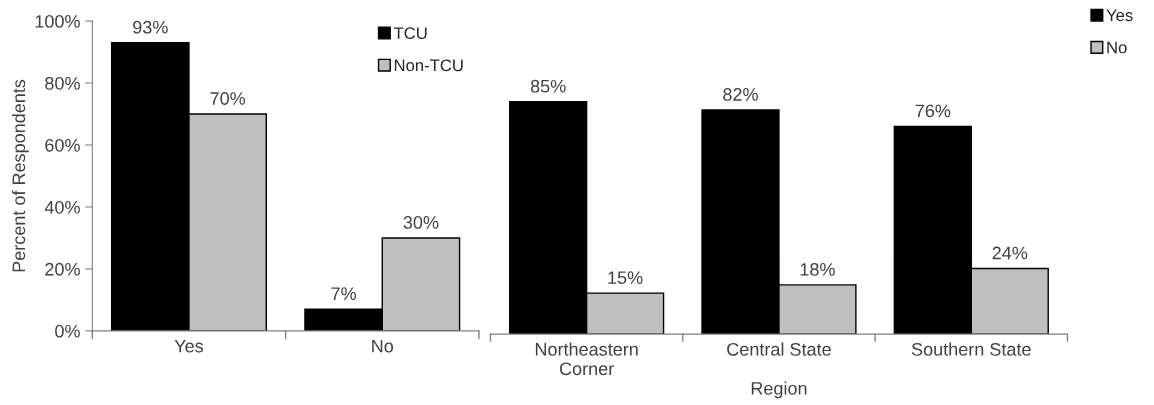  I want to click on data-label: 30%, so click(421, 222).